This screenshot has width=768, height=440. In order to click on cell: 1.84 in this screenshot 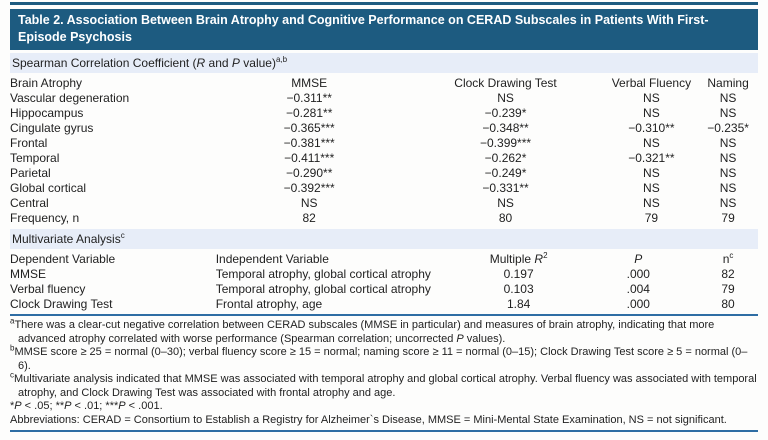, I will do `click(518, 304)`.